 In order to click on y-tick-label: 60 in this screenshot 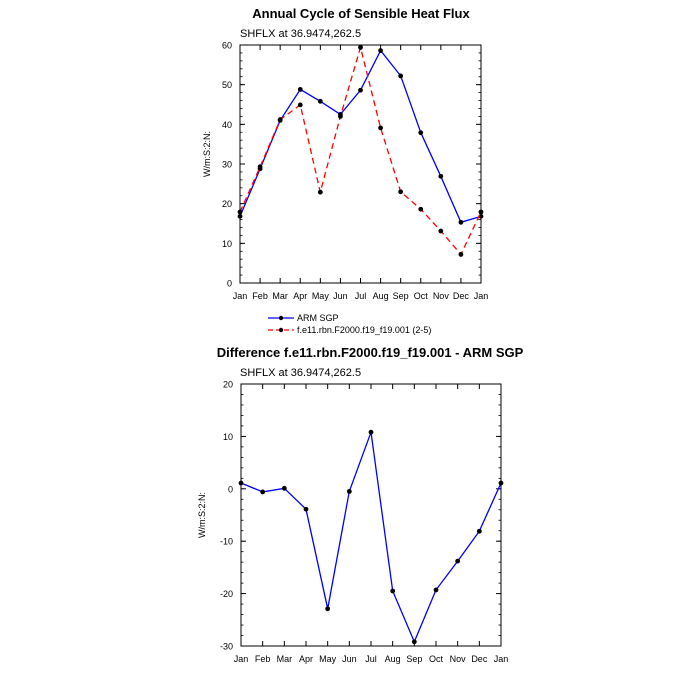, I will do `click(227, 46)`.